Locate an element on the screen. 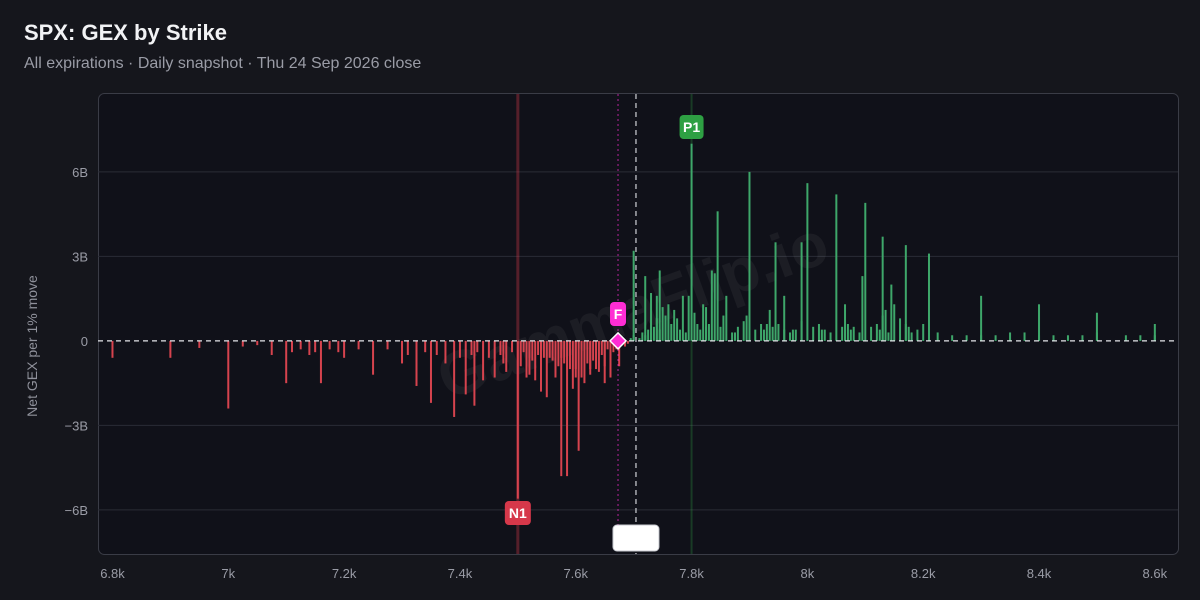 The image size is (1200, 600). spot-badge: 7,704 is located at coordinates (636, 538).